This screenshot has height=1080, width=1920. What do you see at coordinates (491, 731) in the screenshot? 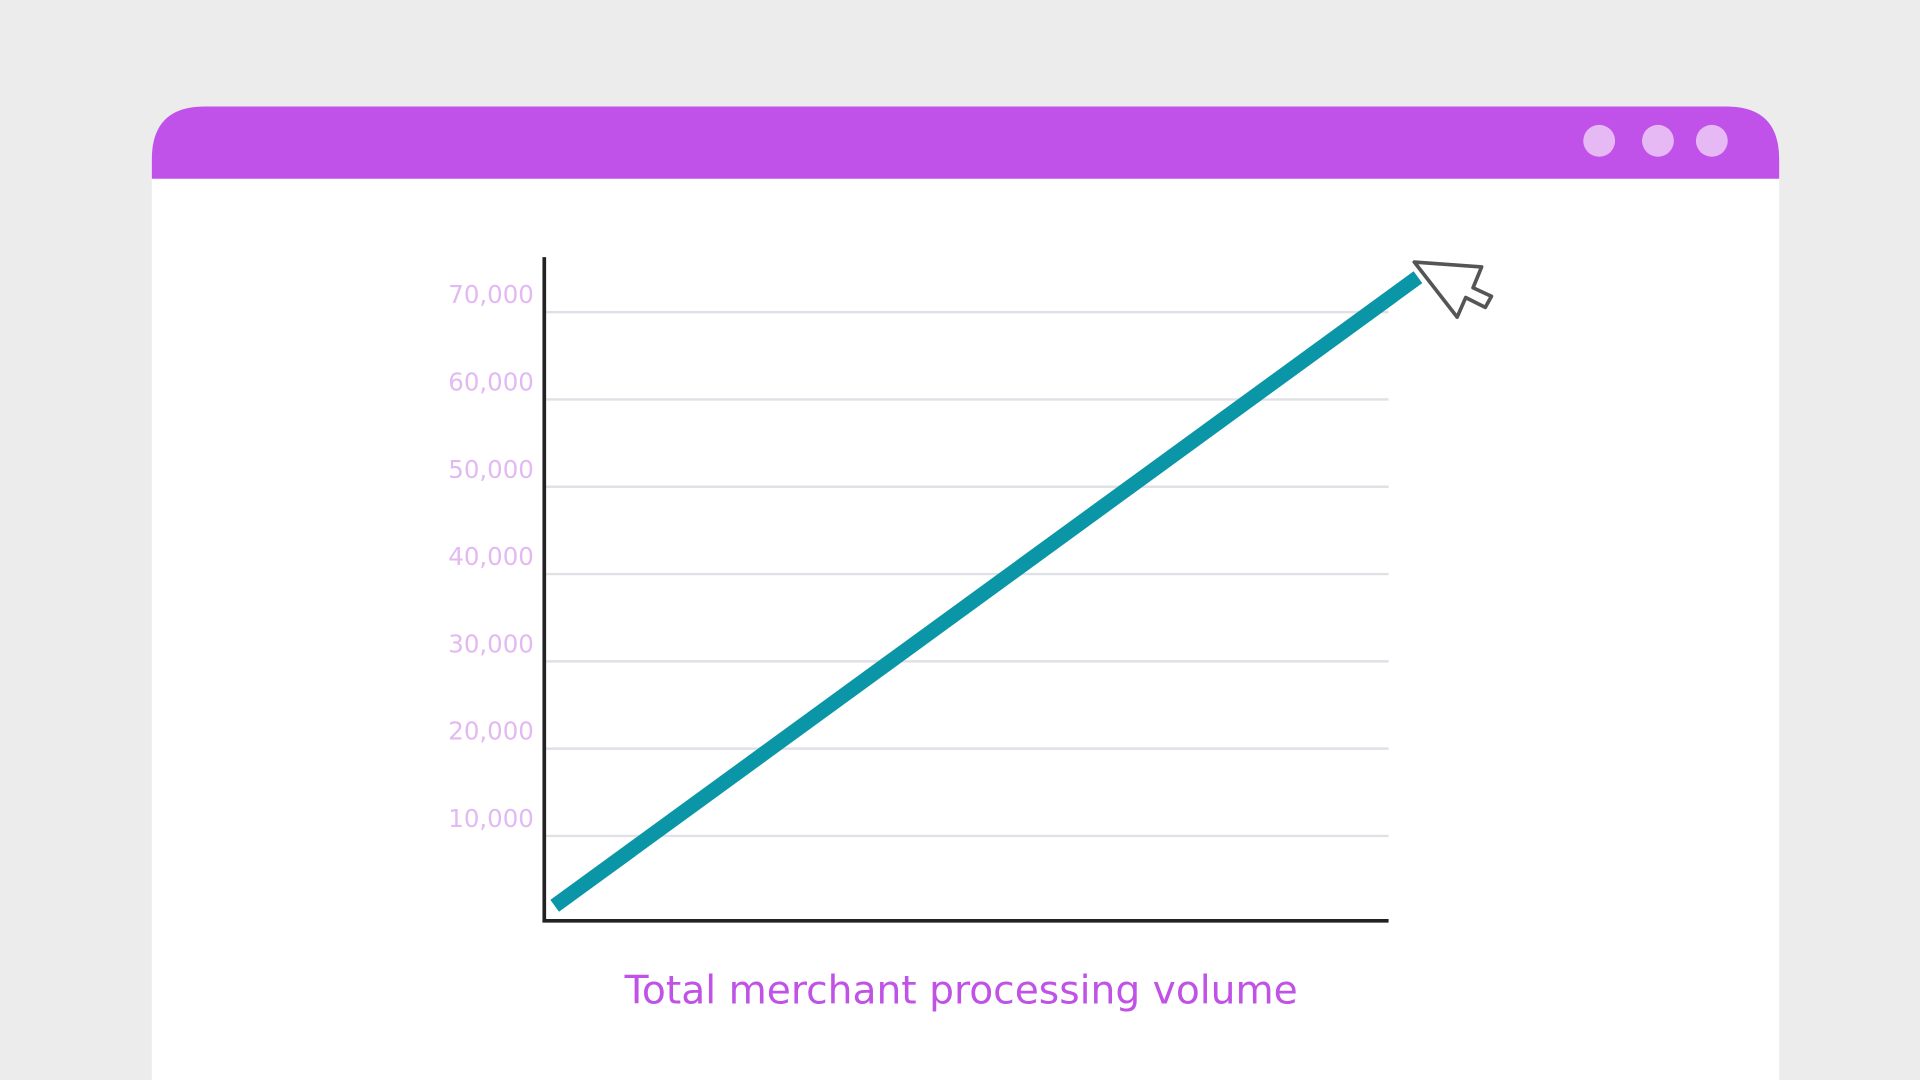
I see `y-tick-label: 20,000` at bounding box center [491, 731].